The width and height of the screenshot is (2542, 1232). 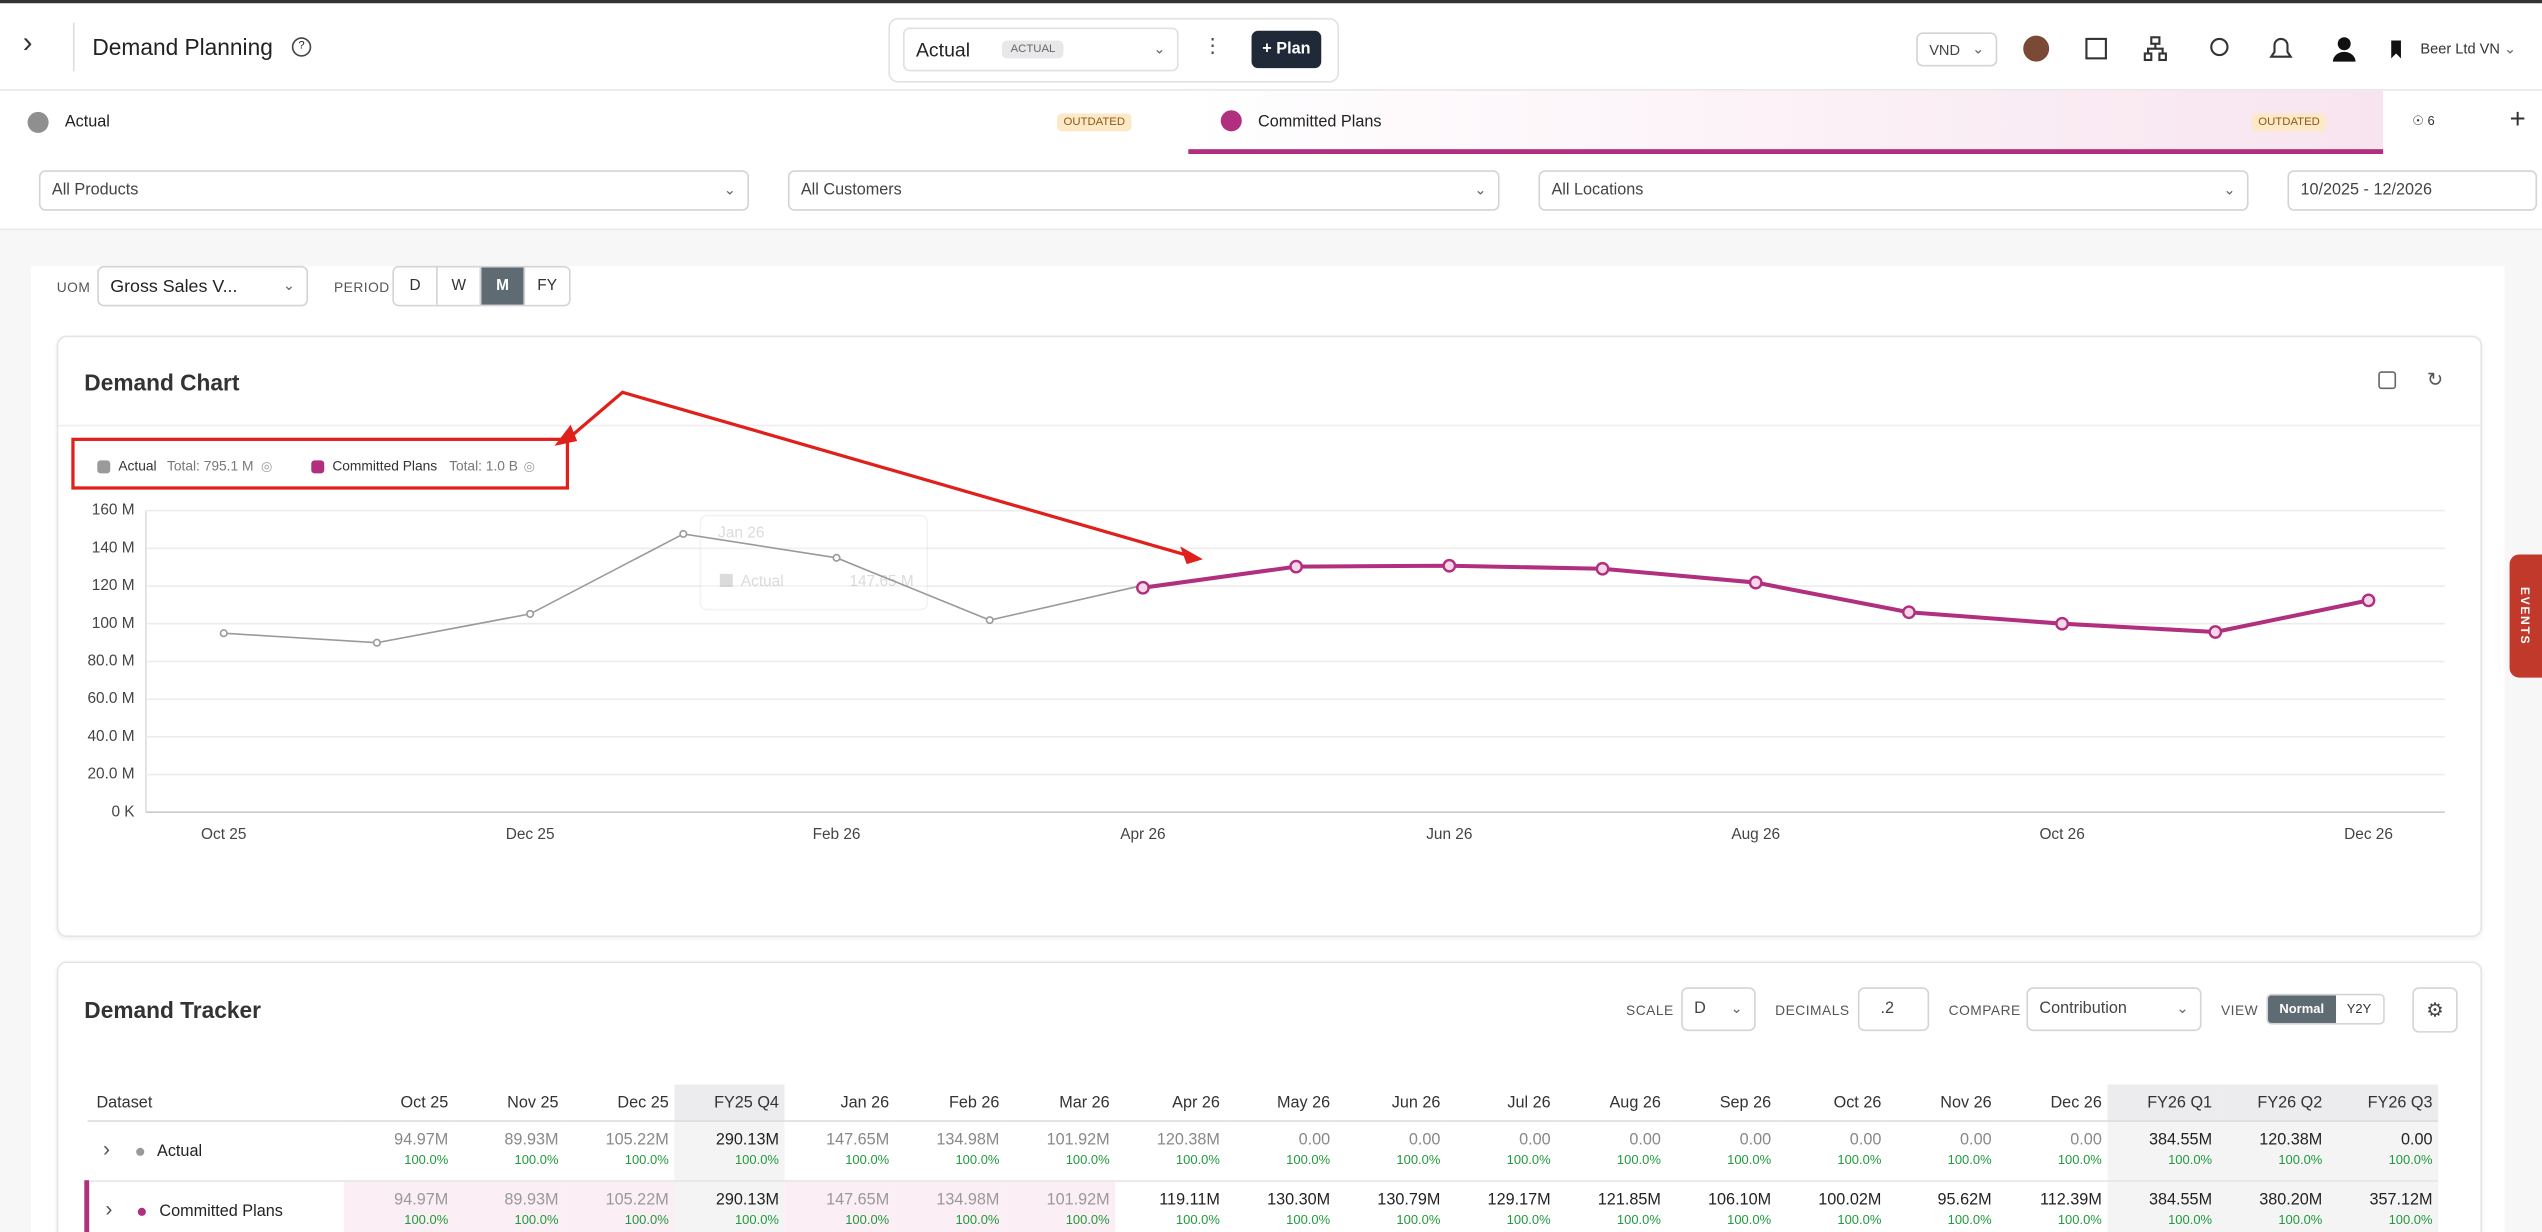 What do you see at coordinates (2525, 616) in the screenshot?
I see `events-tab: EVENTS` at bounding box center [2525, 616].